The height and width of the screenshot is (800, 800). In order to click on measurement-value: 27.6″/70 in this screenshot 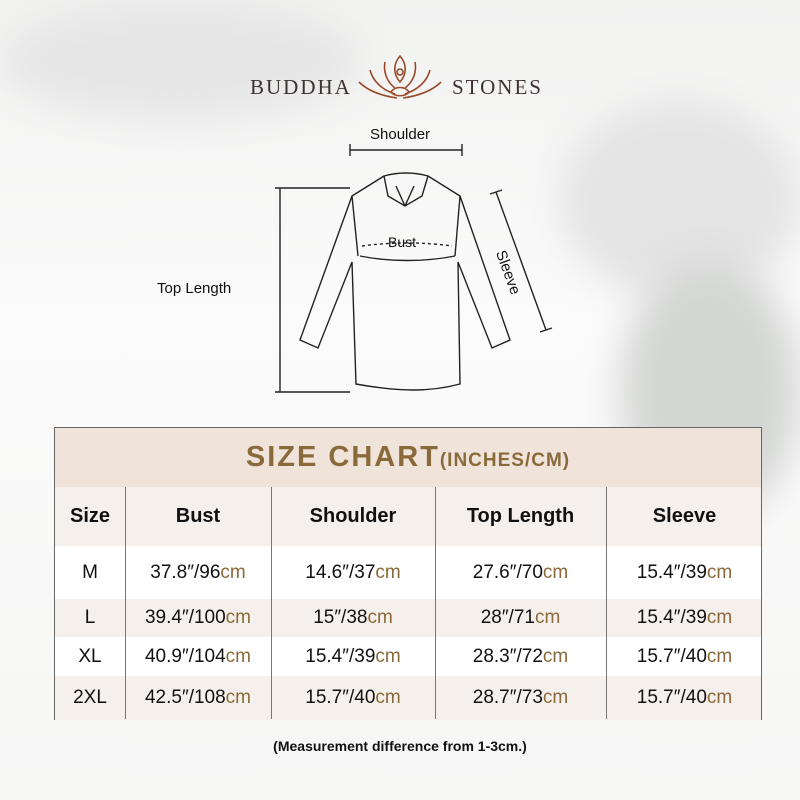, I will do `click(507, 572)`.